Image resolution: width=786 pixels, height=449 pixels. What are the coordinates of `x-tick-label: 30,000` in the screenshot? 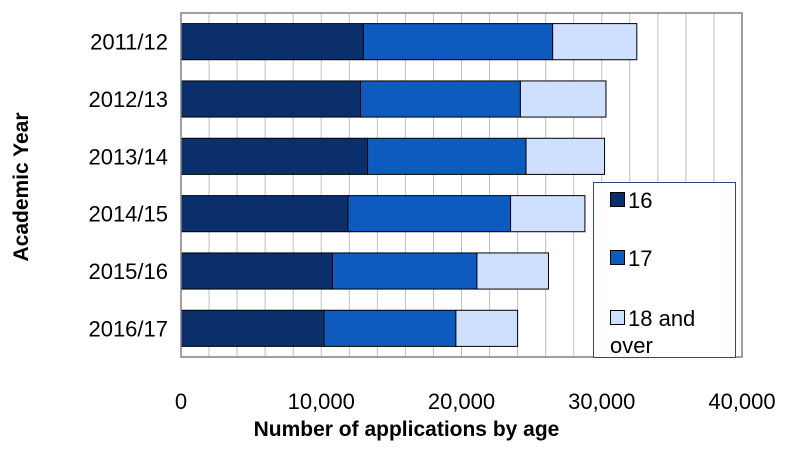 It's located at (601, 401).